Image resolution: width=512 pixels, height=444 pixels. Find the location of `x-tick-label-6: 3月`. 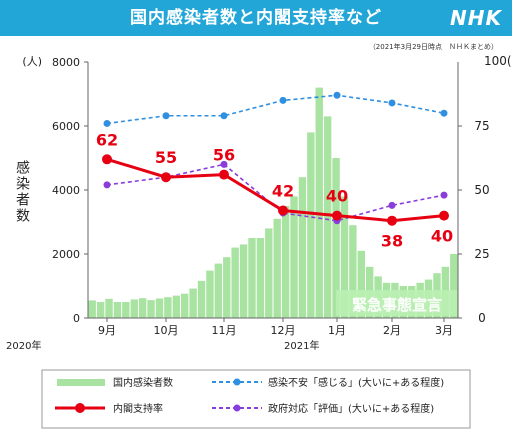

x-tick-label-6: 3月 is located at coordinates (444, 330).